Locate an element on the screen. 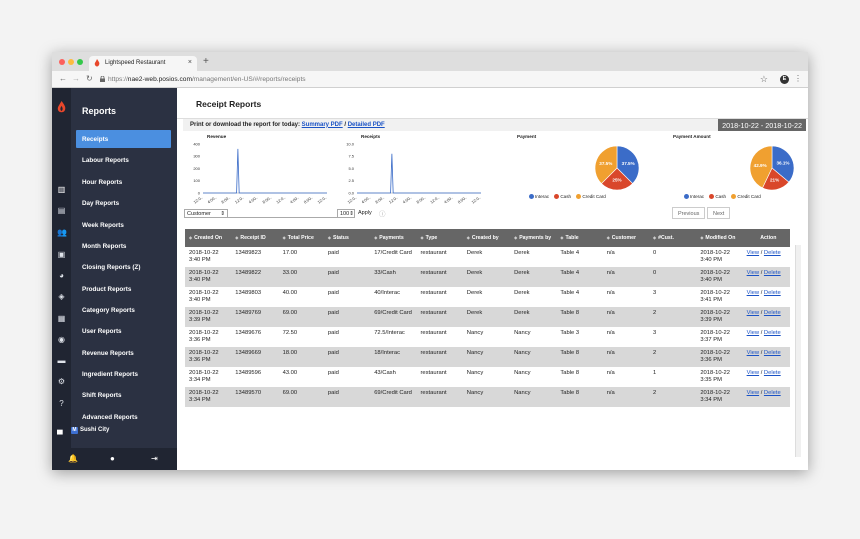 This screenshot has width=860, height=539. close-window-icon is located at coordinates (62, 62).